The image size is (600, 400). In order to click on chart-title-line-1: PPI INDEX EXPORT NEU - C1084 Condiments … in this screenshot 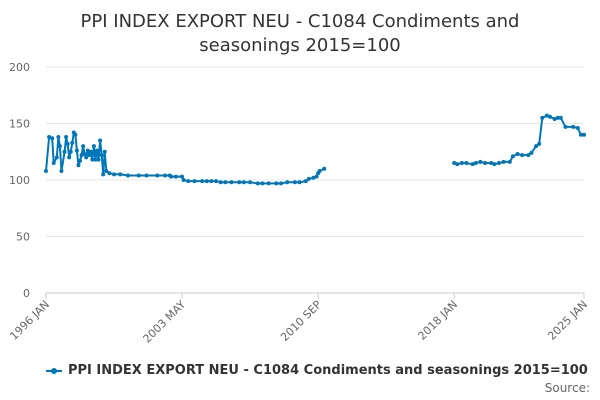, I will do `click(300, 21)`.